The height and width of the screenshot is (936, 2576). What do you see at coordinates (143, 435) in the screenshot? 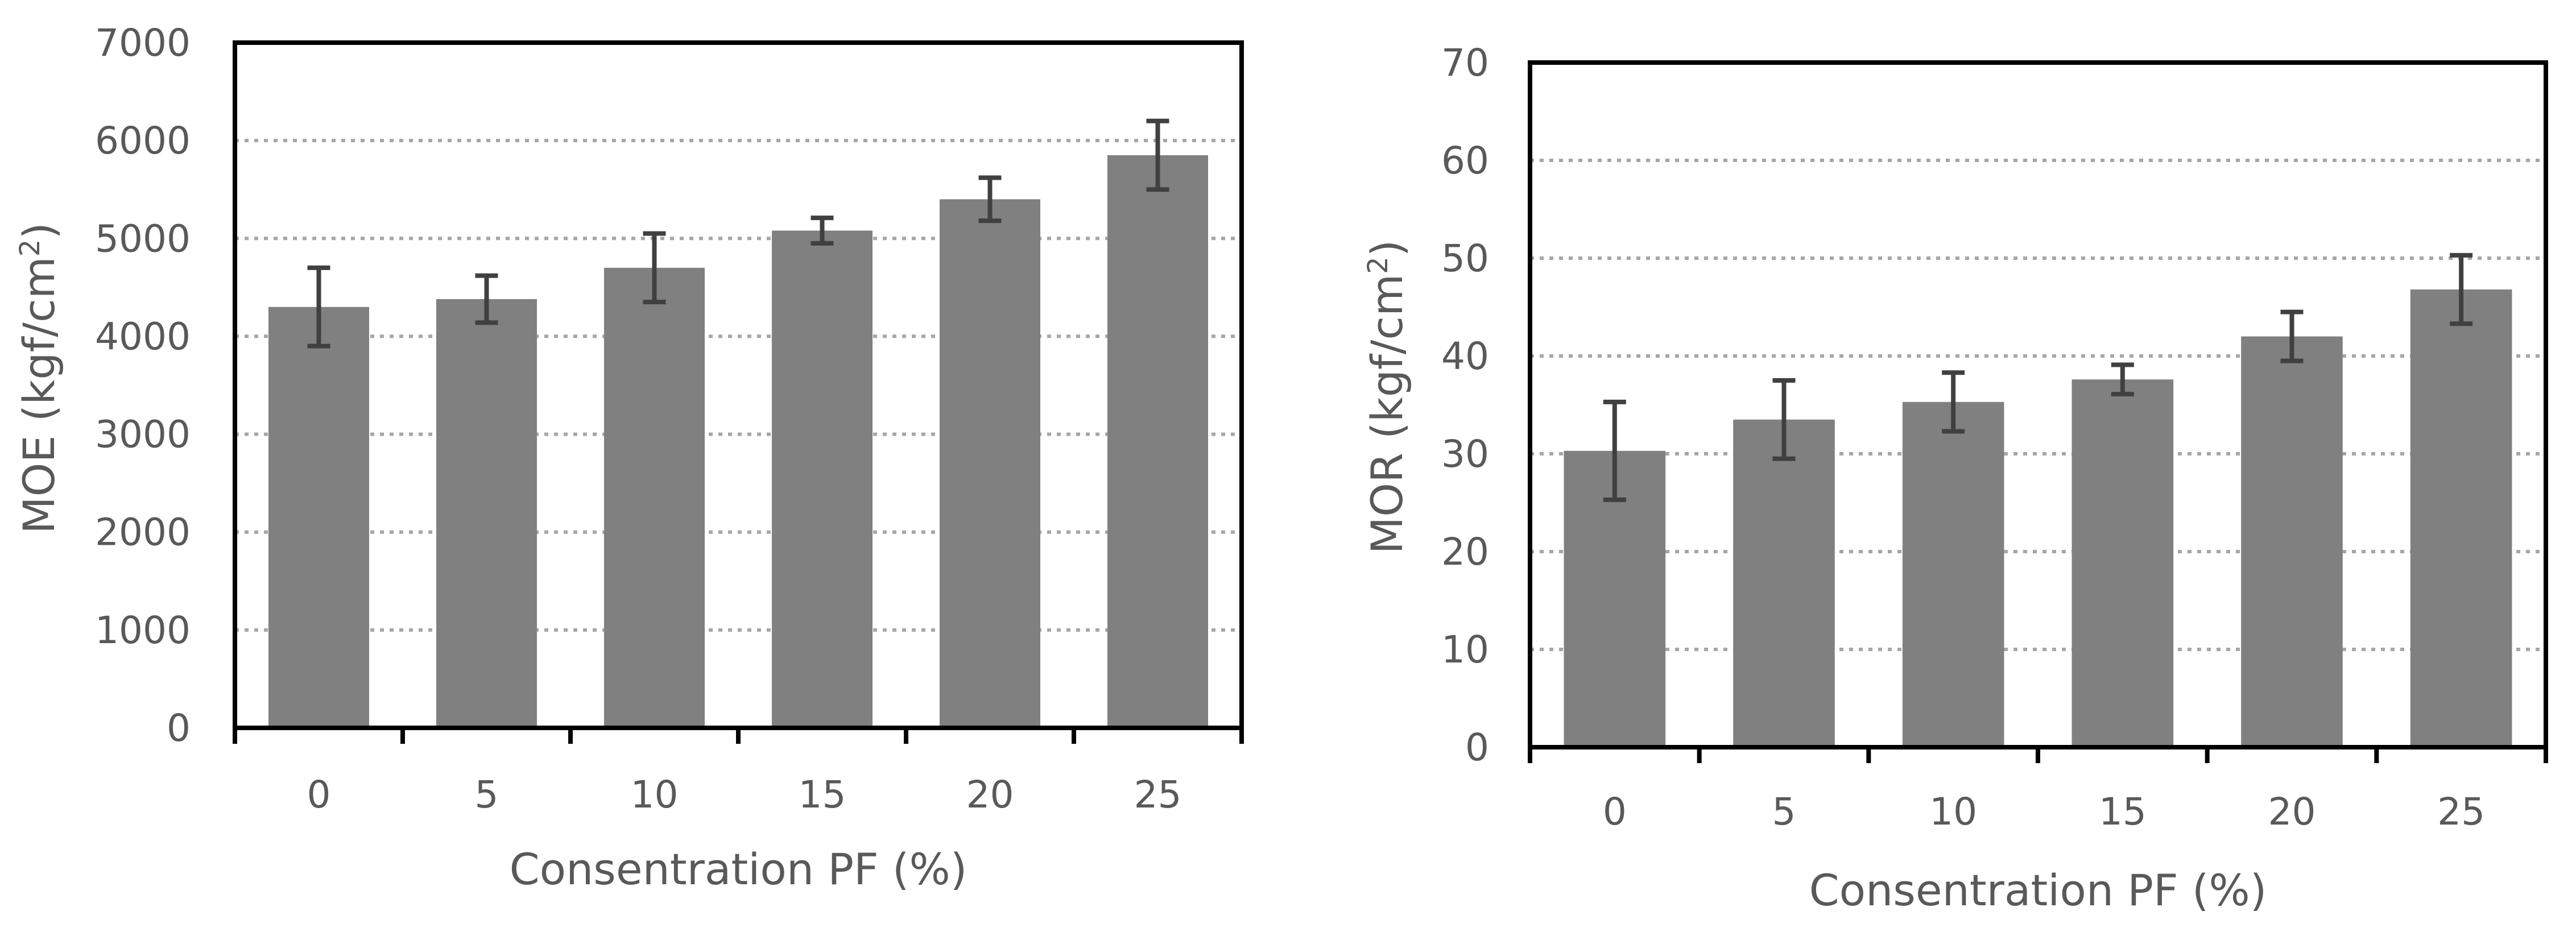
I see `y-tick-label: 3000` at bounding box center [143, 435].